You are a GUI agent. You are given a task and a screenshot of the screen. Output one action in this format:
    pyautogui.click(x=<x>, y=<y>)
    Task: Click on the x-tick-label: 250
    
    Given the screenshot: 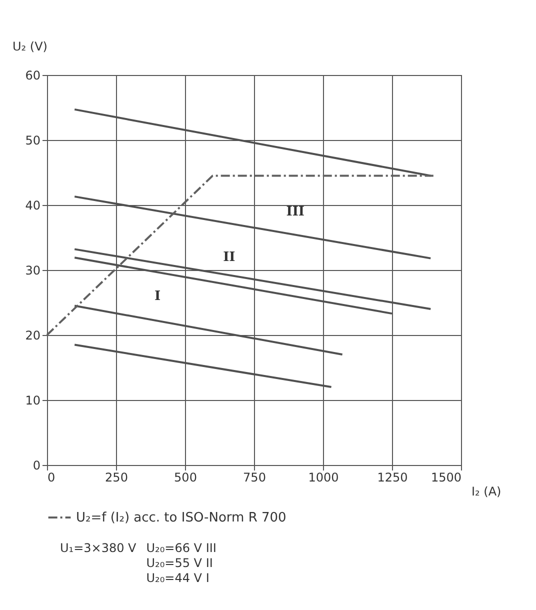 What is the action you would take?
    pyautogui.click(x=116, y=477)
    